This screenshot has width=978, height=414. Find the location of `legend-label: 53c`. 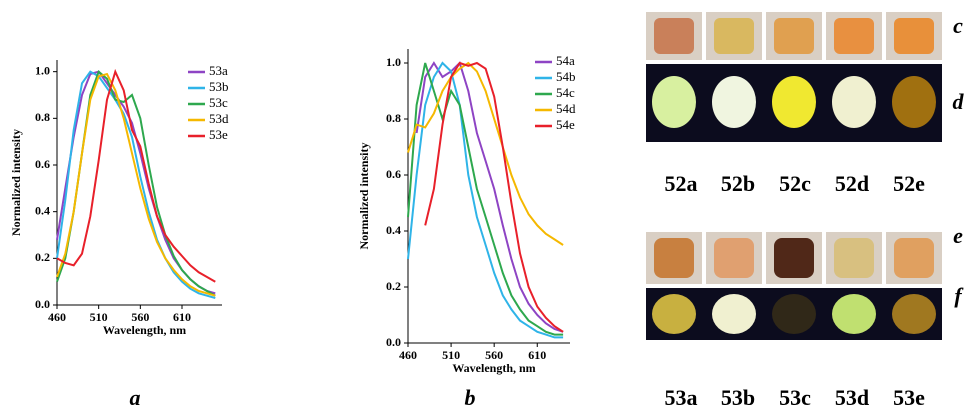

legend-label: 53c is located at coordinates (218, 102).